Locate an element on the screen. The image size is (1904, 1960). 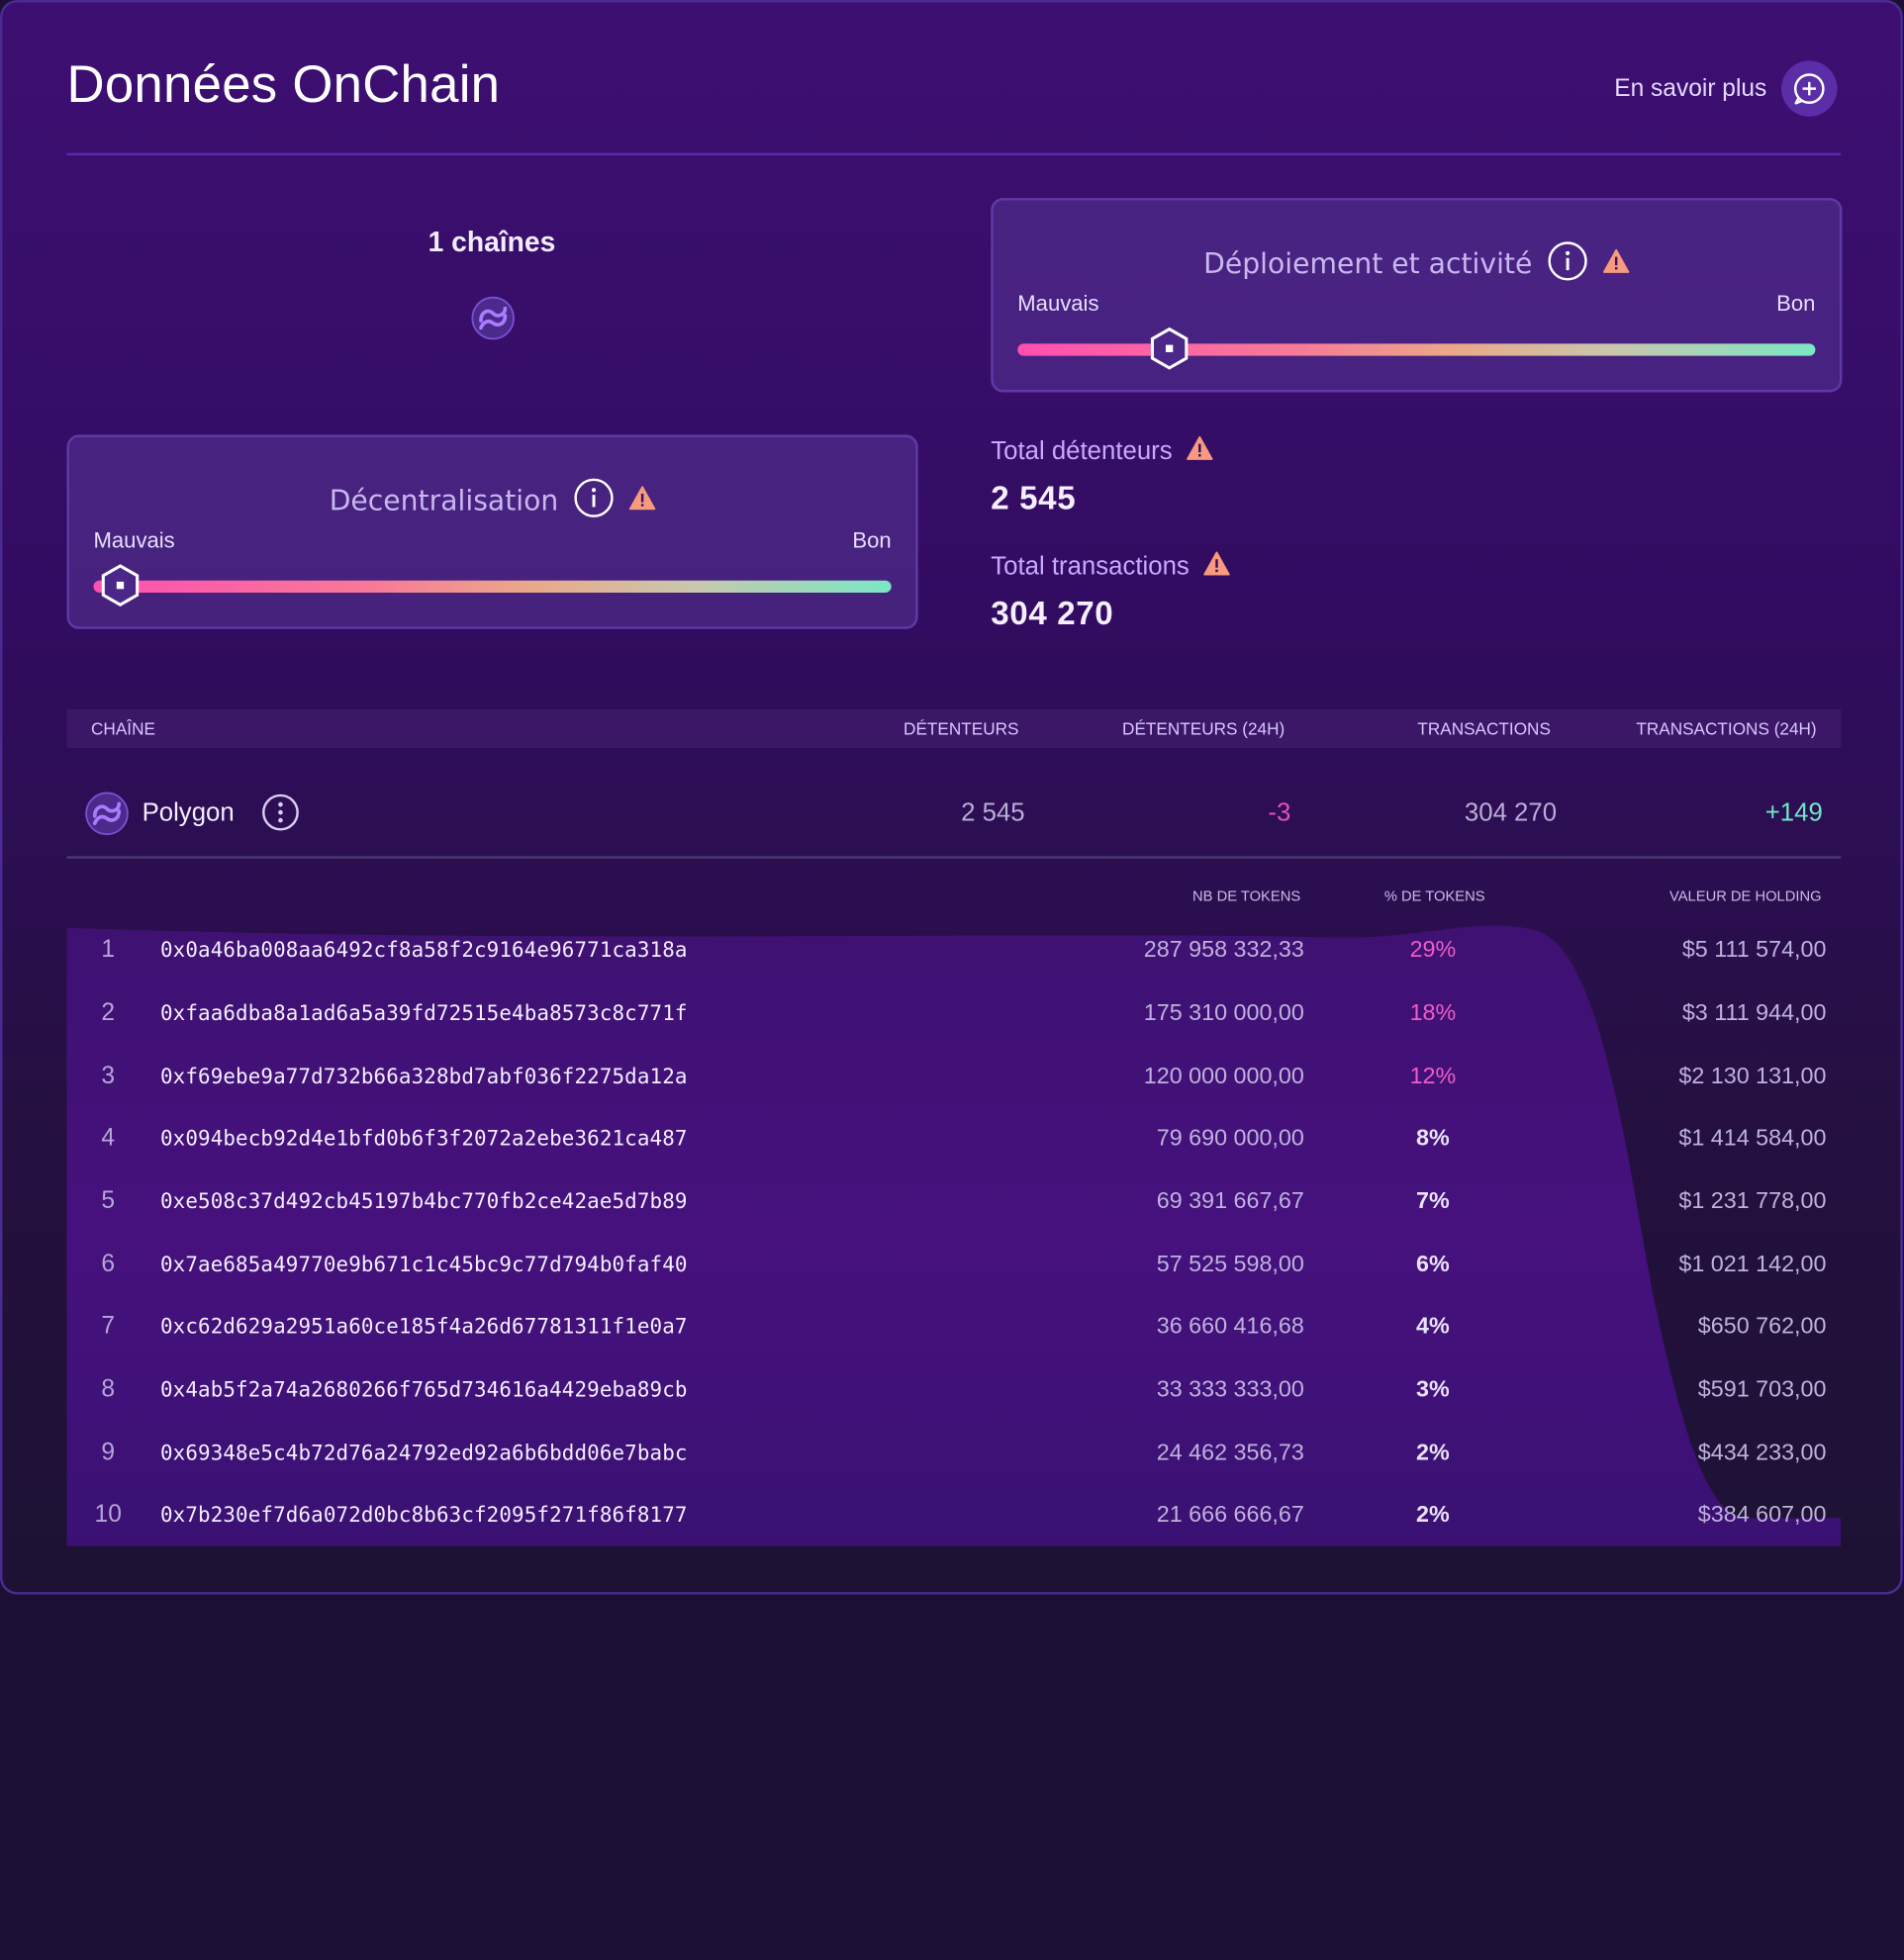
holder-rank: 6 is located at coordinates (108, 1264).